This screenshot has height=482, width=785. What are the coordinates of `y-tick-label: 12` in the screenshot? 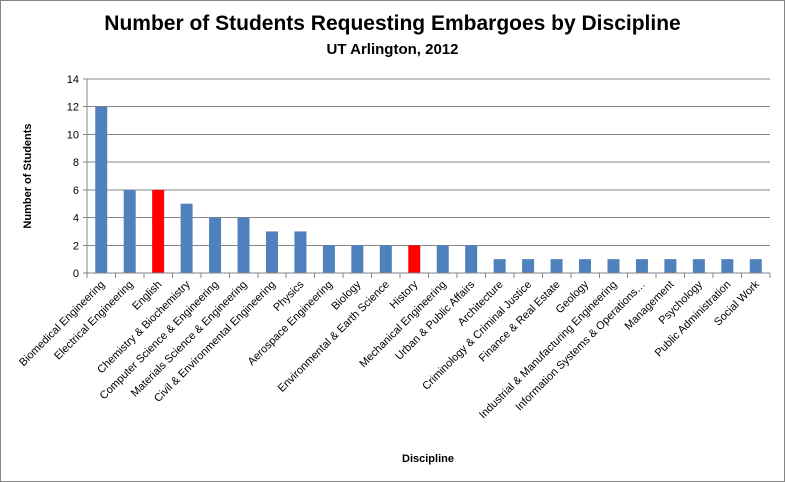 It's located at (73, 108).